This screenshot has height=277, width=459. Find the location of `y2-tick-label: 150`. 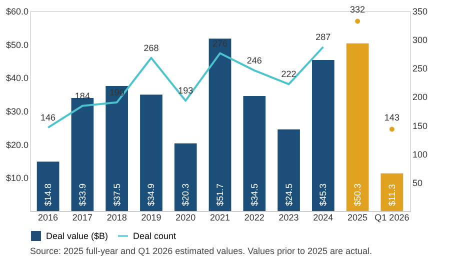

y2-tick-label: 150 is located at coordinates (420, 125).